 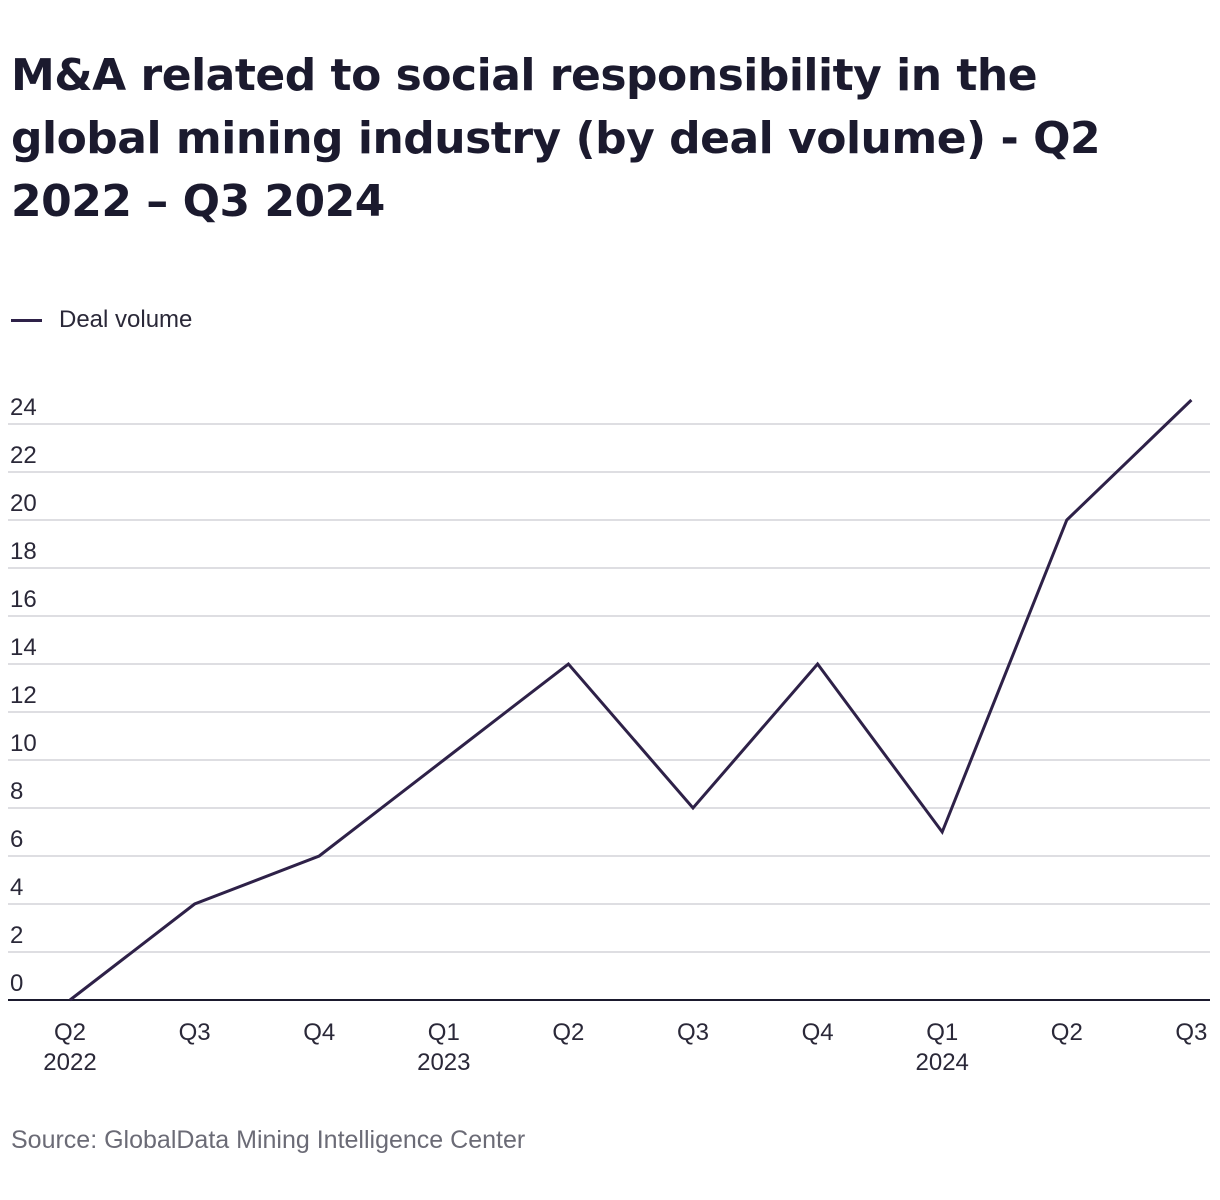 I want to click on x-tick-year-label: 2023, so click(x=443, y=1062).